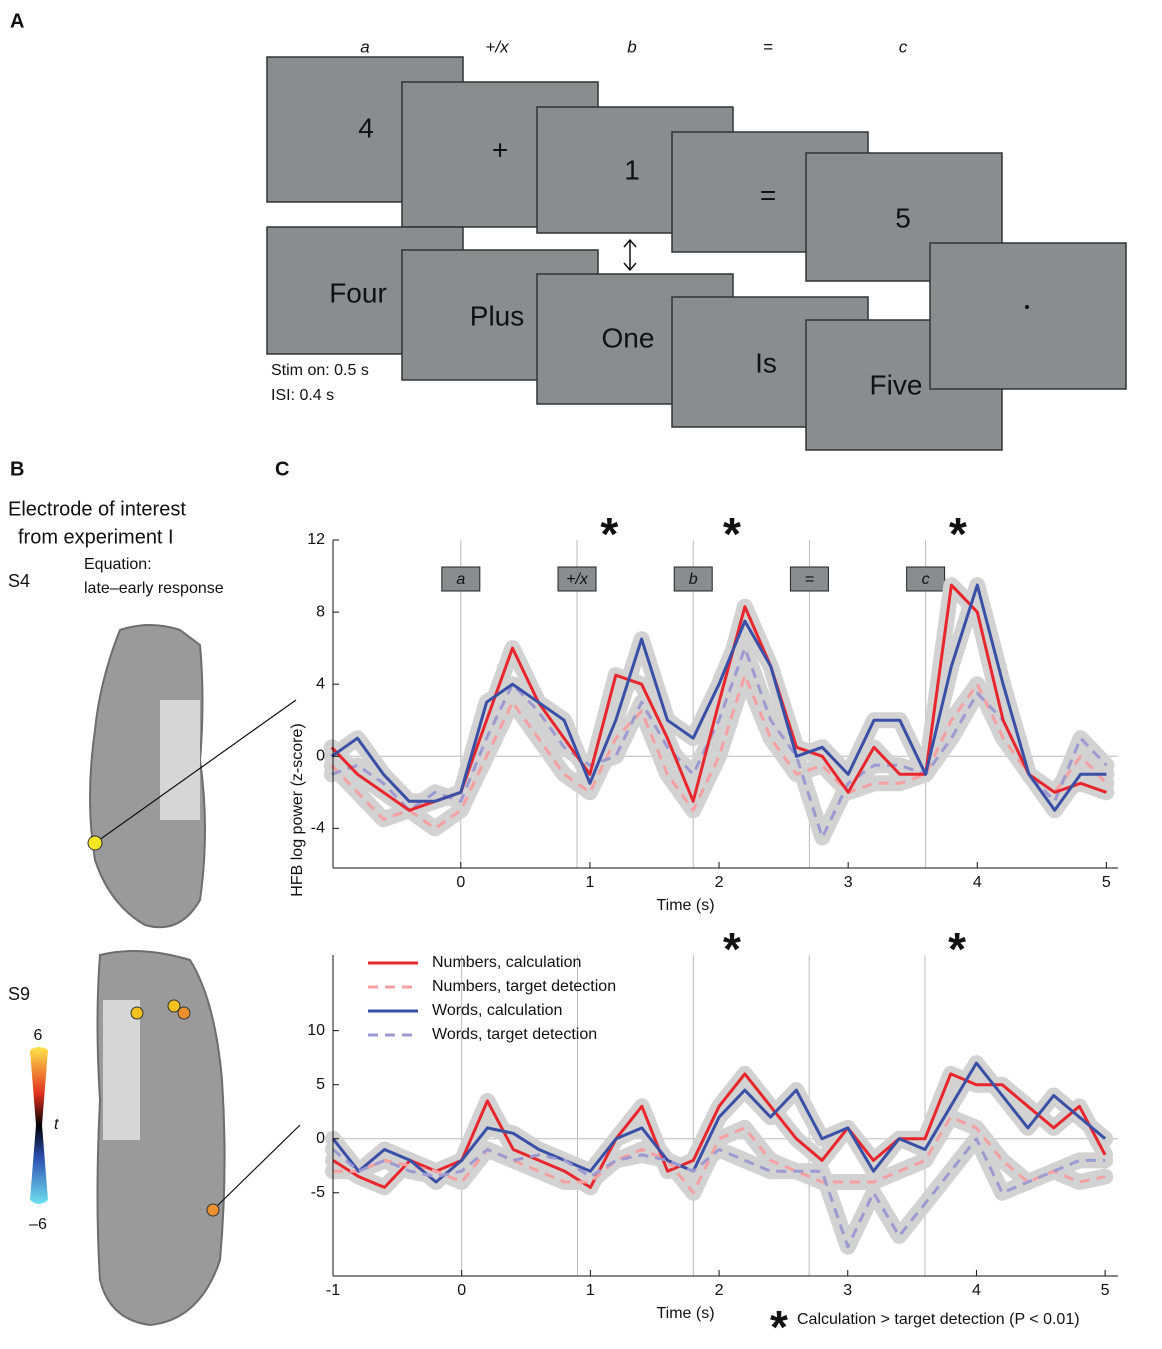 The width and height of the screenshot is (1162, 1349). I want to click on timing: ISI: 0.4 s, so click(302, 395).